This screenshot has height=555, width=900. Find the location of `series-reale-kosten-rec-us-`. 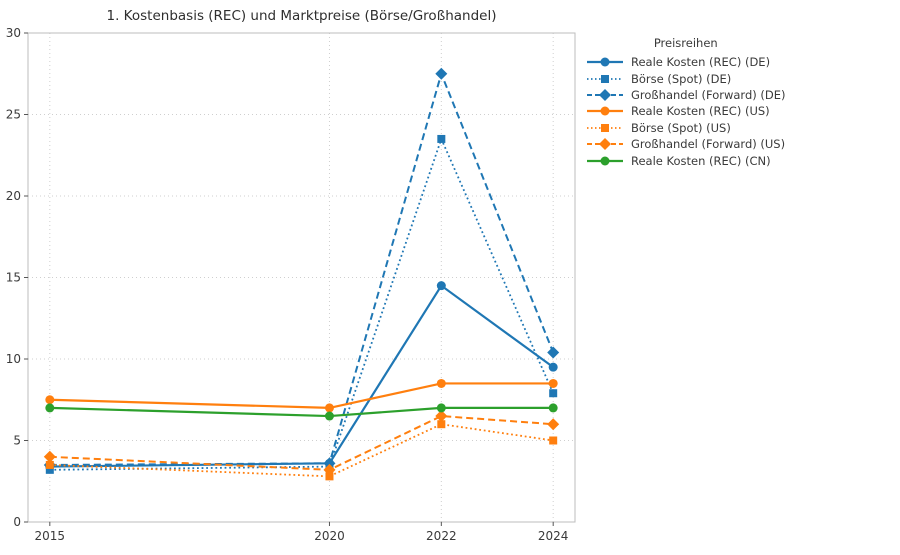

series-reale-kosten-rec-us- is located at coordinates (301, 395).